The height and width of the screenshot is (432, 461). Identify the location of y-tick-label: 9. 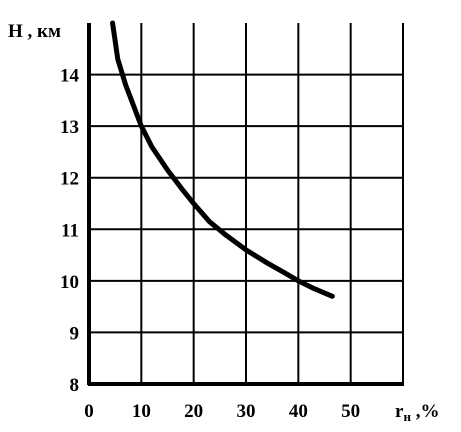
(75, 333).